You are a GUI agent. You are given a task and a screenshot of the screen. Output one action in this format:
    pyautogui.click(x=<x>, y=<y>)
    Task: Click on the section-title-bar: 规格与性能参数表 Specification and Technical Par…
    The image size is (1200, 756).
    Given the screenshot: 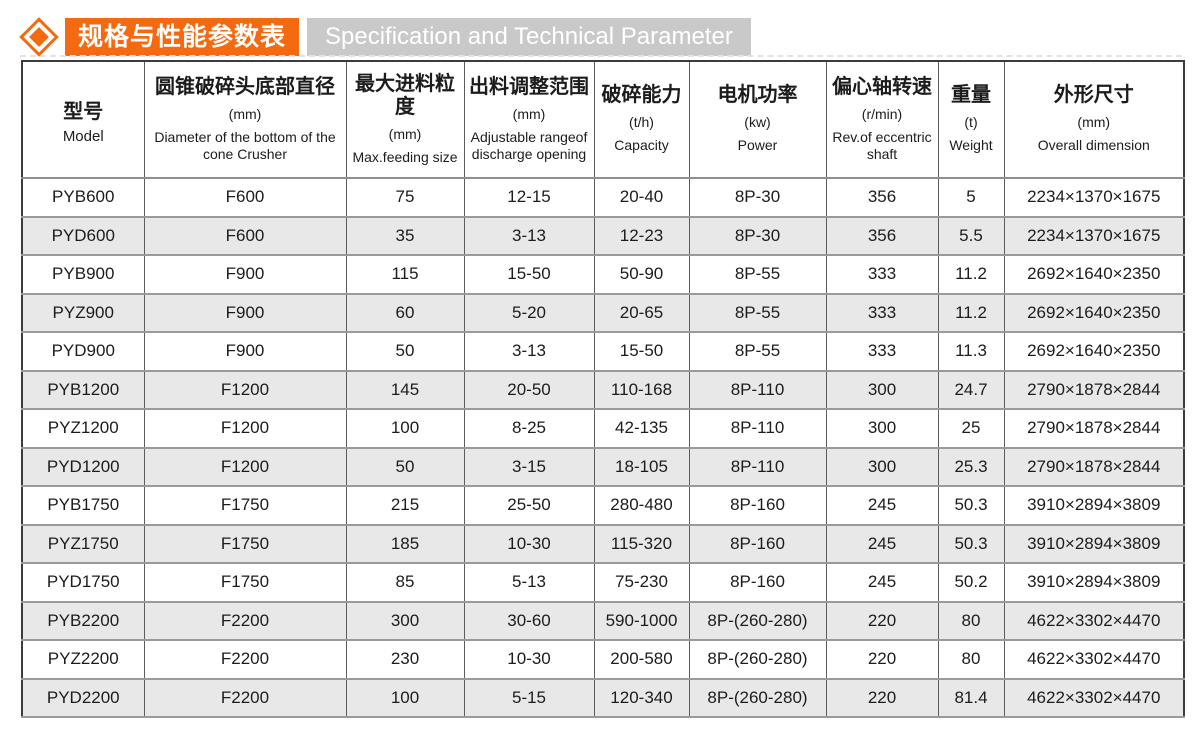 What is the action you would take?
    pyautogui.click(x=385, y=37)
    